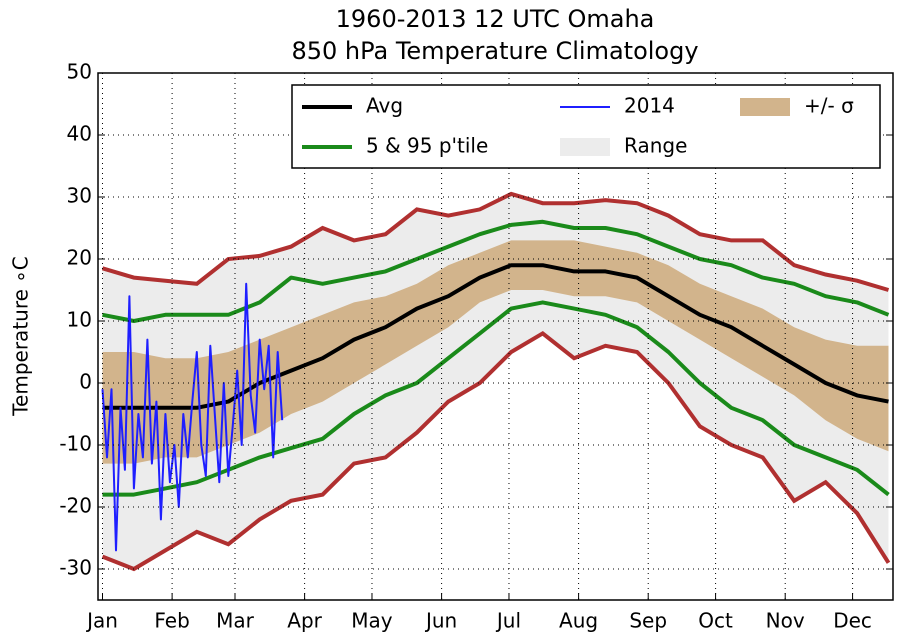 This screenshot has width=900, height=641. What do you see at coordinates (494, 51) in the screenshot?
I see `chart-subtitle: 850 hPa Temperature Climatology` at bounding box center [494, 51].